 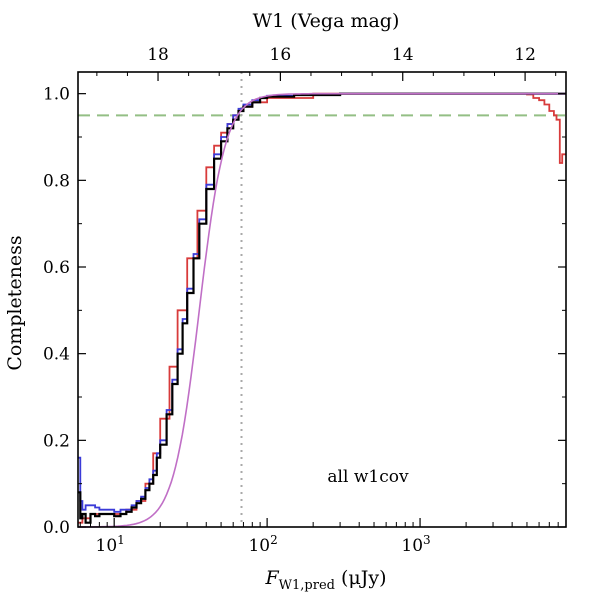 I want to click on x-axis-label: FW1,pred (μJy), so click(x=325, y=580).